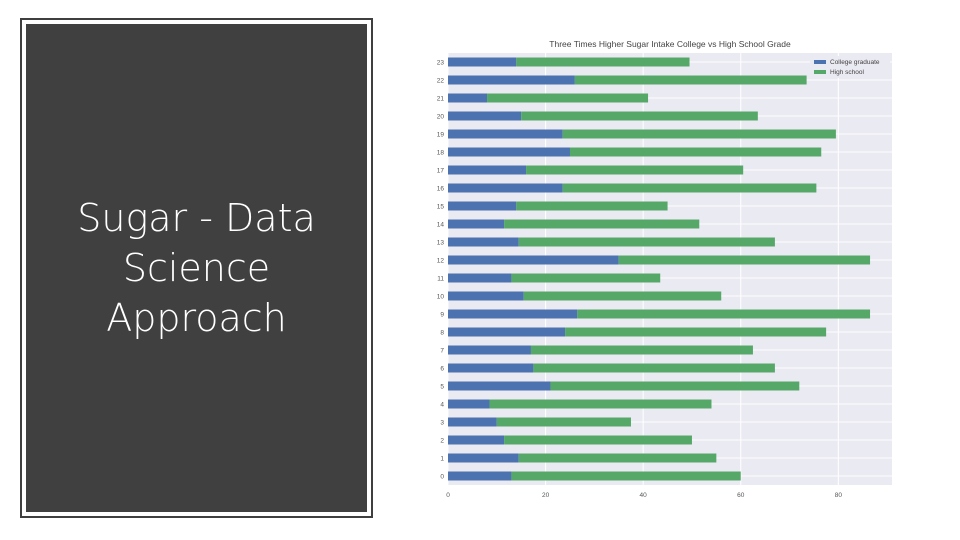 Image resolution: width=960 pixels, height=540 pixels. What do you see at coordinates (441, 242) in the screenshot?
I see `y-tick-label: 13` at bounding box center [441, 242].